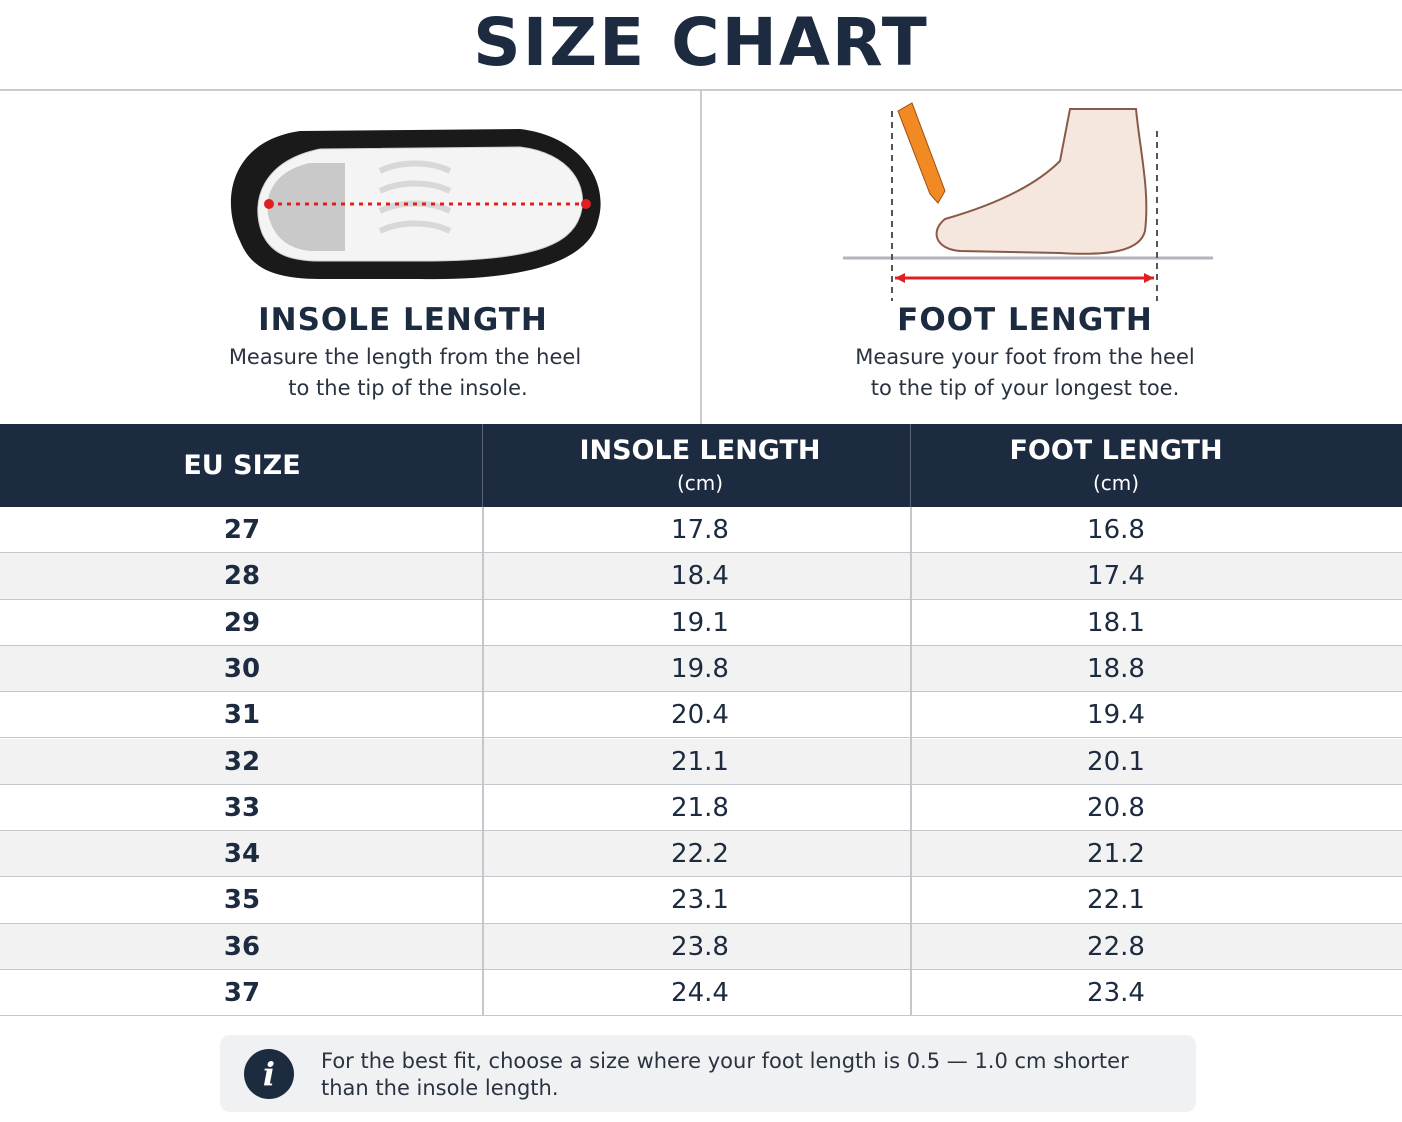 This screenshot has width=1402, height=1122. What do you see at coordinates (1025, 357) in the screenshot?
I see `panel-text: Measure your foot from the heel` at bounding box center [1025, 357].